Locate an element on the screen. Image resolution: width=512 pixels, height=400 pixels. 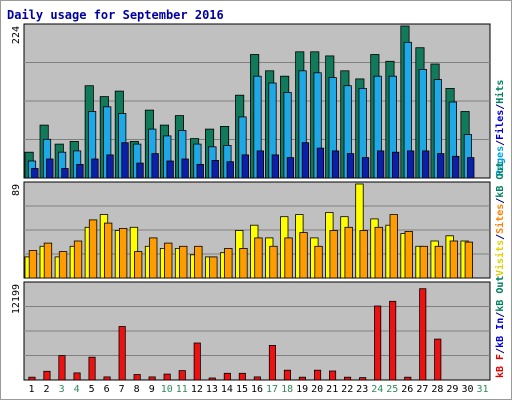
day-label: 22 is located at coordinates (347, 389).